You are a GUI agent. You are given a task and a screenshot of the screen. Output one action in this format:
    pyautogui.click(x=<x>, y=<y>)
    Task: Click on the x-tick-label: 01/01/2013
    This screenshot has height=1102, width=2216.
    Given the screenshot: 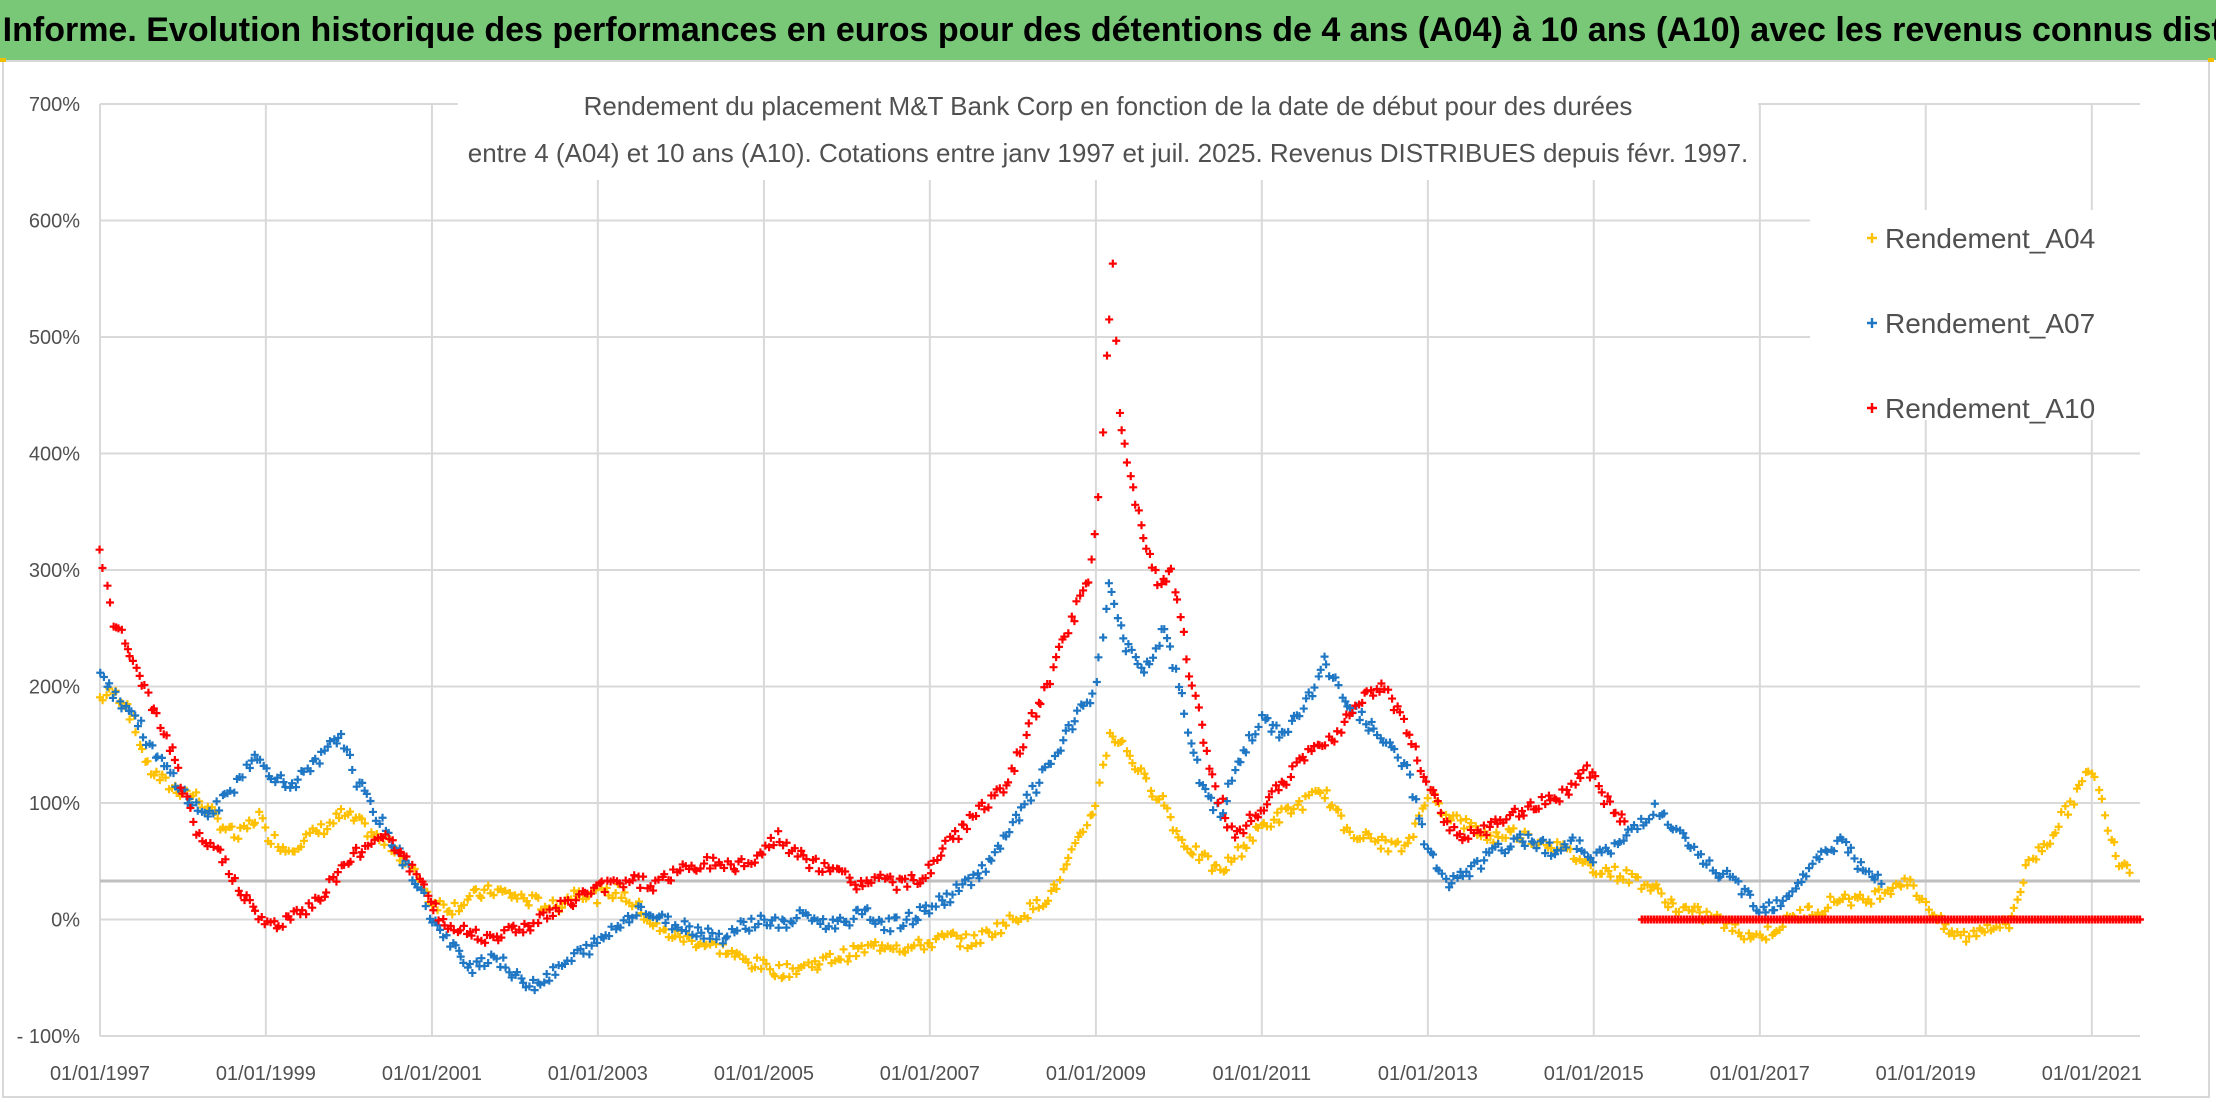 What is the action you would take?
    pyautogui.click(x=1428, y=1074)
    